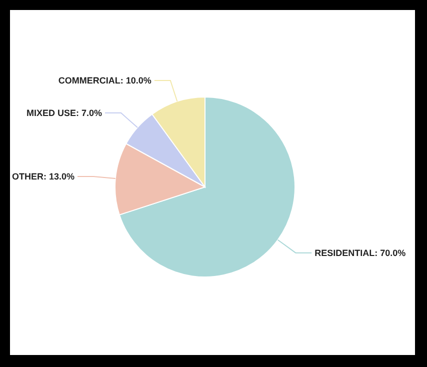  I want to click on slice-label: COMMERCIAL: 10.0%, so click(105, 80).